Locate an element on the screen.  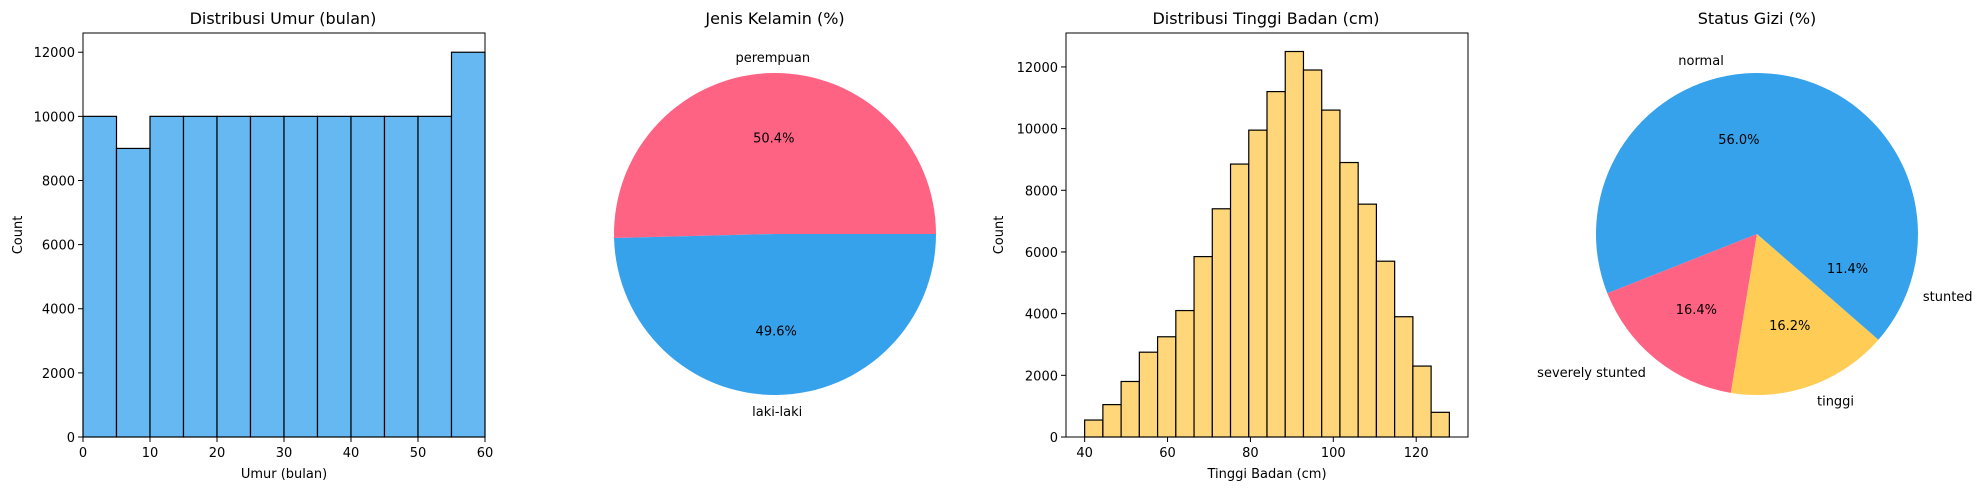
height-y-tick-label: 0 is located at coordinates (1054, 438).